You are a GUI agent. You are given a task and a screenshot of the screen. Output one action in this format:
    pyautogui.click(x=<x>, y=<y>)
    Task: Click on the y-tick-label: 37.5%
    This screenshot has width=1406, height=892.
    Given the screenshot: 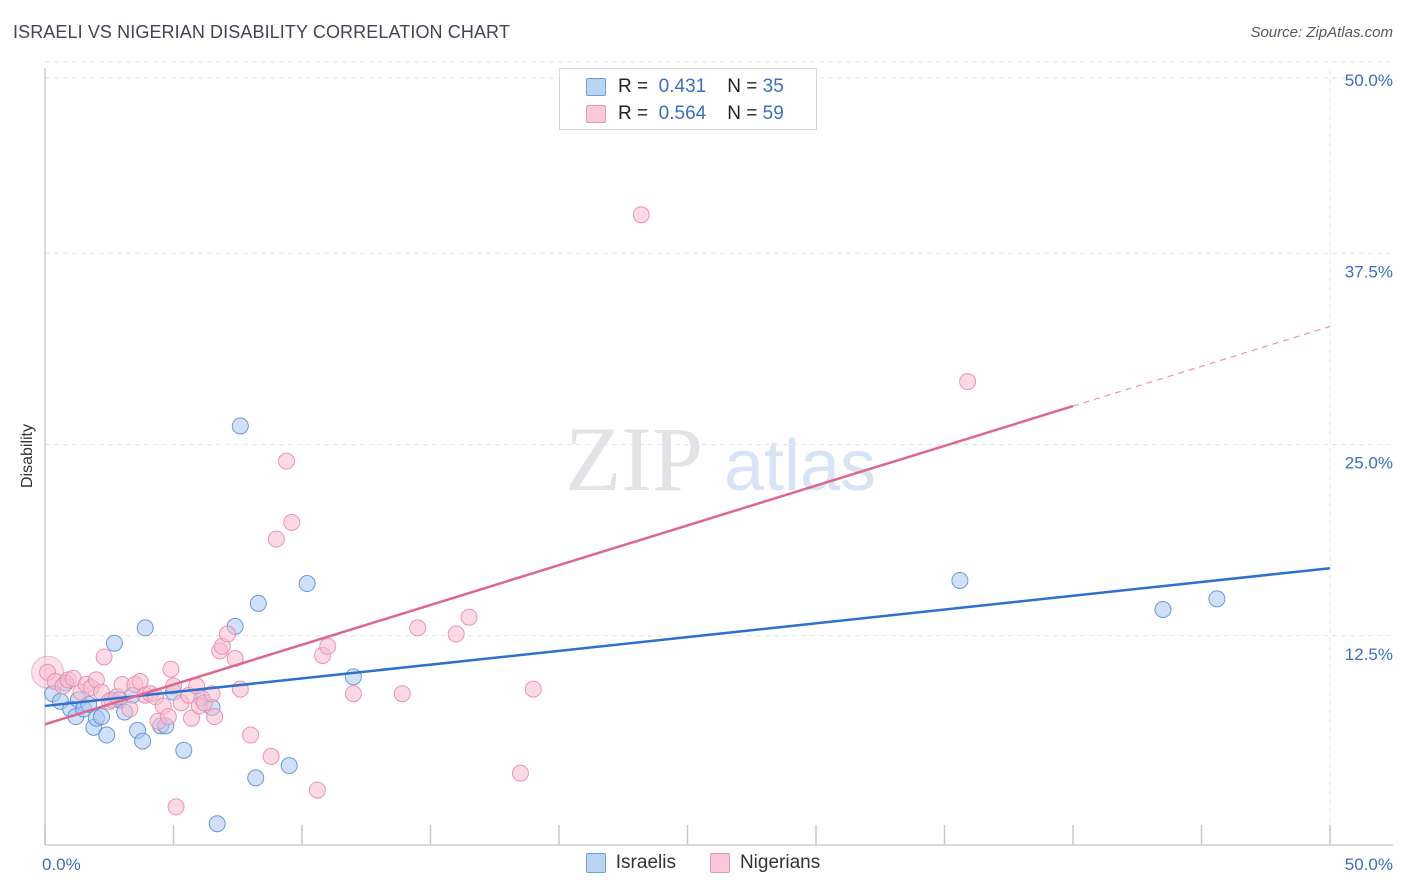 What is the action you would take?
    pyautogui.click(x=1369, y=271)
    